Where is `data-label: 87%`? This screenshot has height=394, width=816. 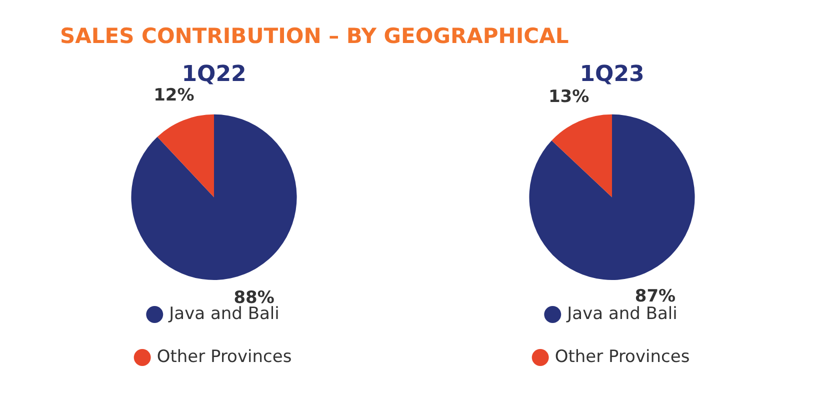 data-label: 87% is located at coordinates (655, 296).